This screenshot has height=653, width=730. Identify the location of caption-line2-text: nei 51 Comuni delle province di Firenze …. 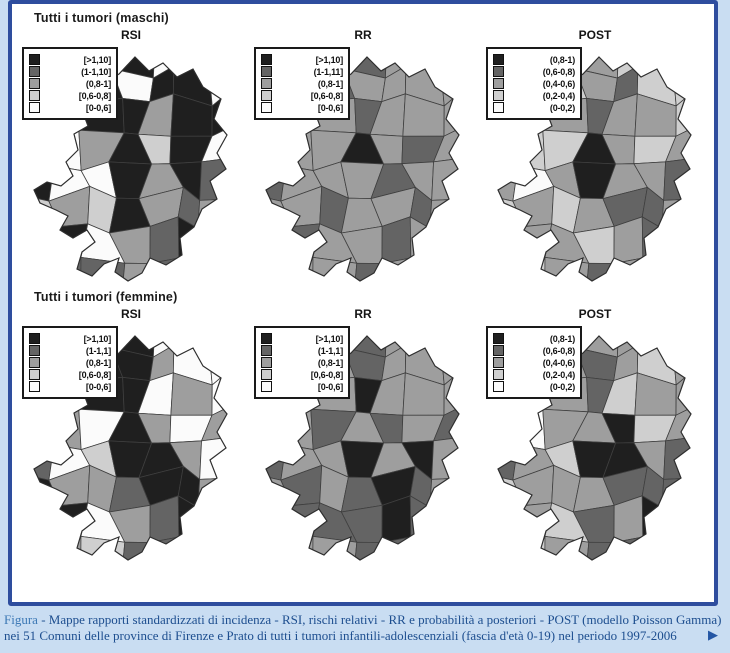
(340, 635).